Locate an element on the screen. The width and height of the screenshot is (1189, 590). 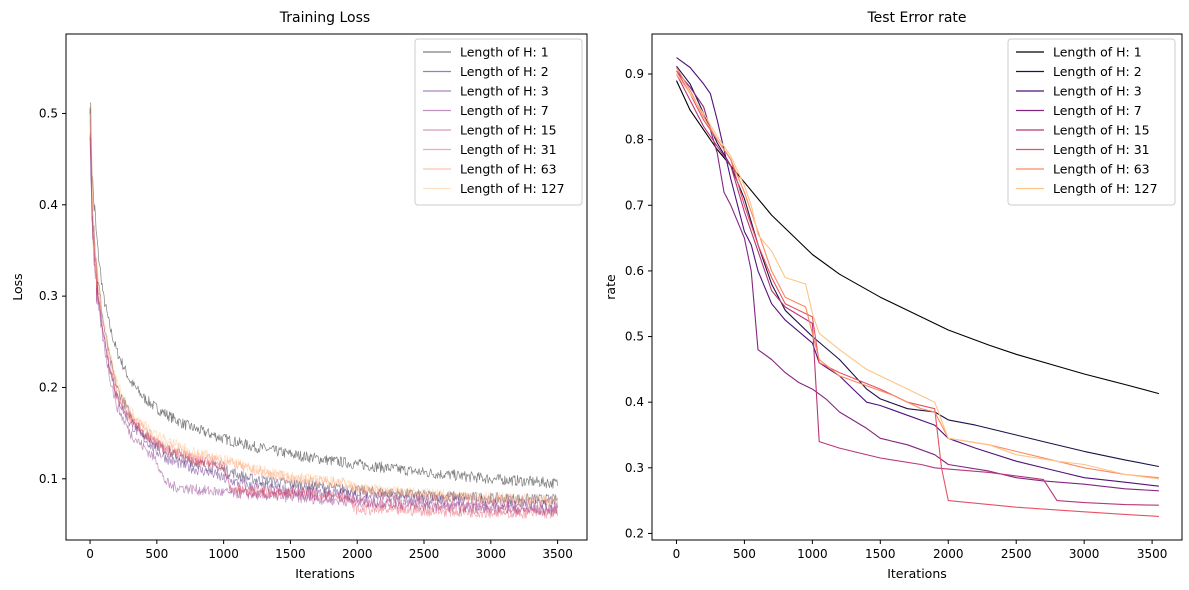
y-axis-label: rate is located at coordinates (610, 287).